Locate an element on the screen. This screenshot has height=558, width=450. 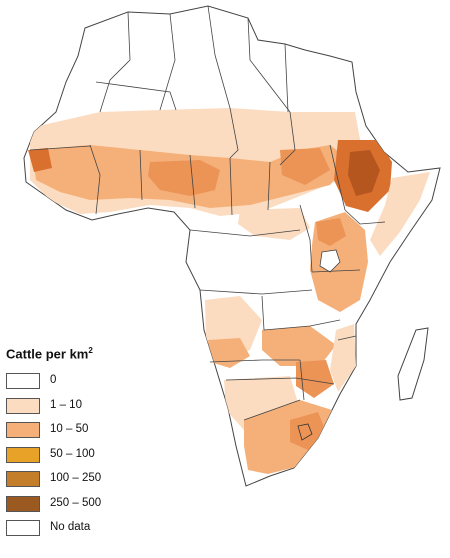
density-zimbabwe-strong is located at coordinates (315, 379).